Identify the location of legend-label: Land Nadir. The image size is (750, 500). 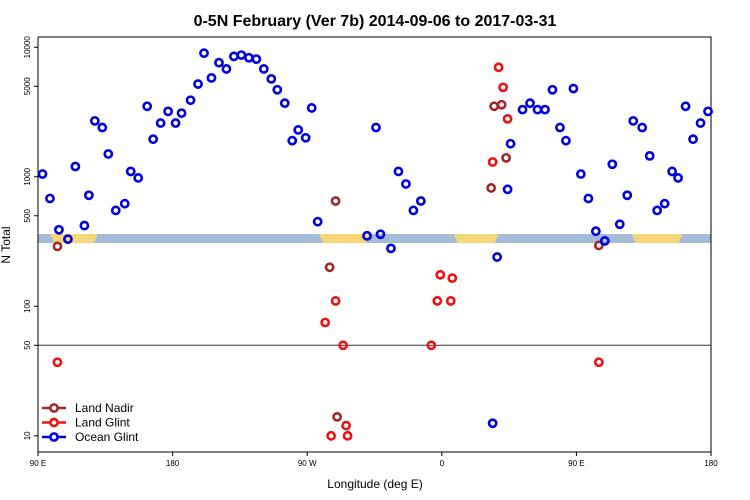
(104, 408).